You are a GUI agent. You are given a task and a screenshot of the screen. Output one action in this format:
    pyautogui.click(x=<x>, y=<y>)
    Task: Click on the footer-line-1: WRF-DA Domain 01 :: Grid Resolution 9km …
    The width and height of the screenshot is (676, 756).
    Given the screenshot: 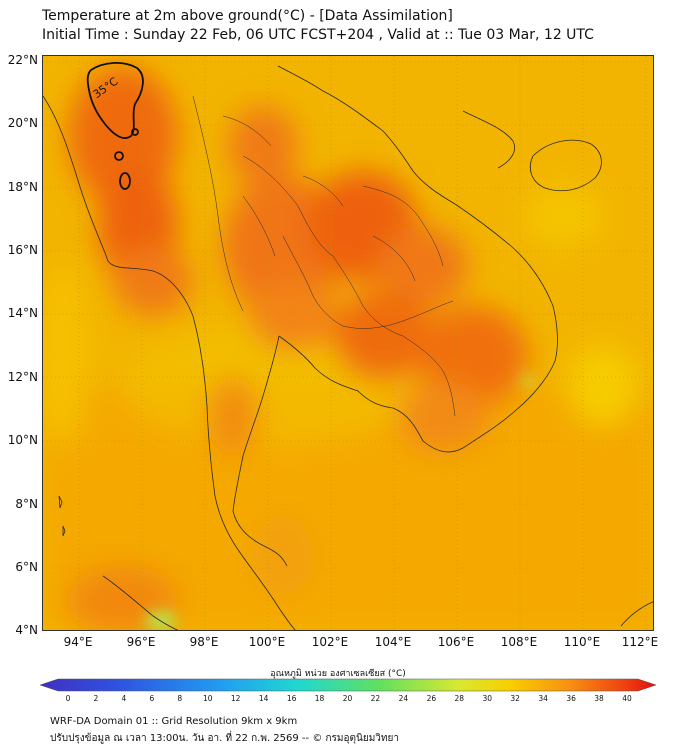 What is the action you would take?
    pyautogui.click(x=174, y=721)
    